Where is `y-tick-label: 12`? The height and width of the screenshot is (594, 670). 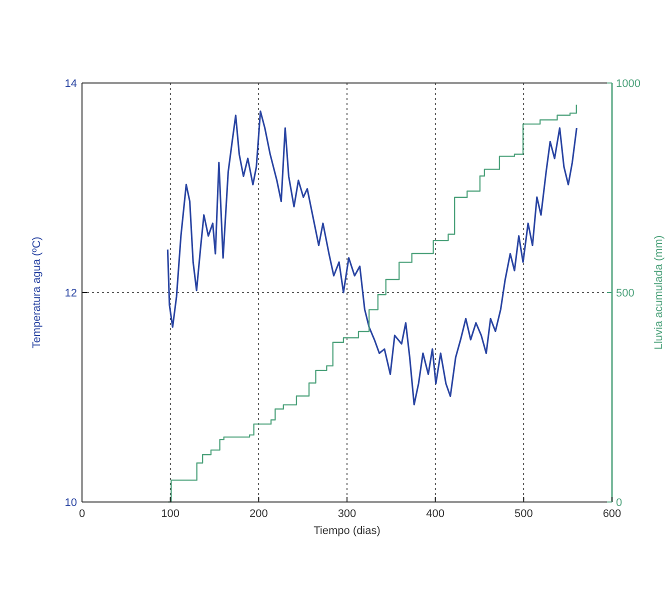 y-tick-label: 12 is located at coordinates (70, 294).